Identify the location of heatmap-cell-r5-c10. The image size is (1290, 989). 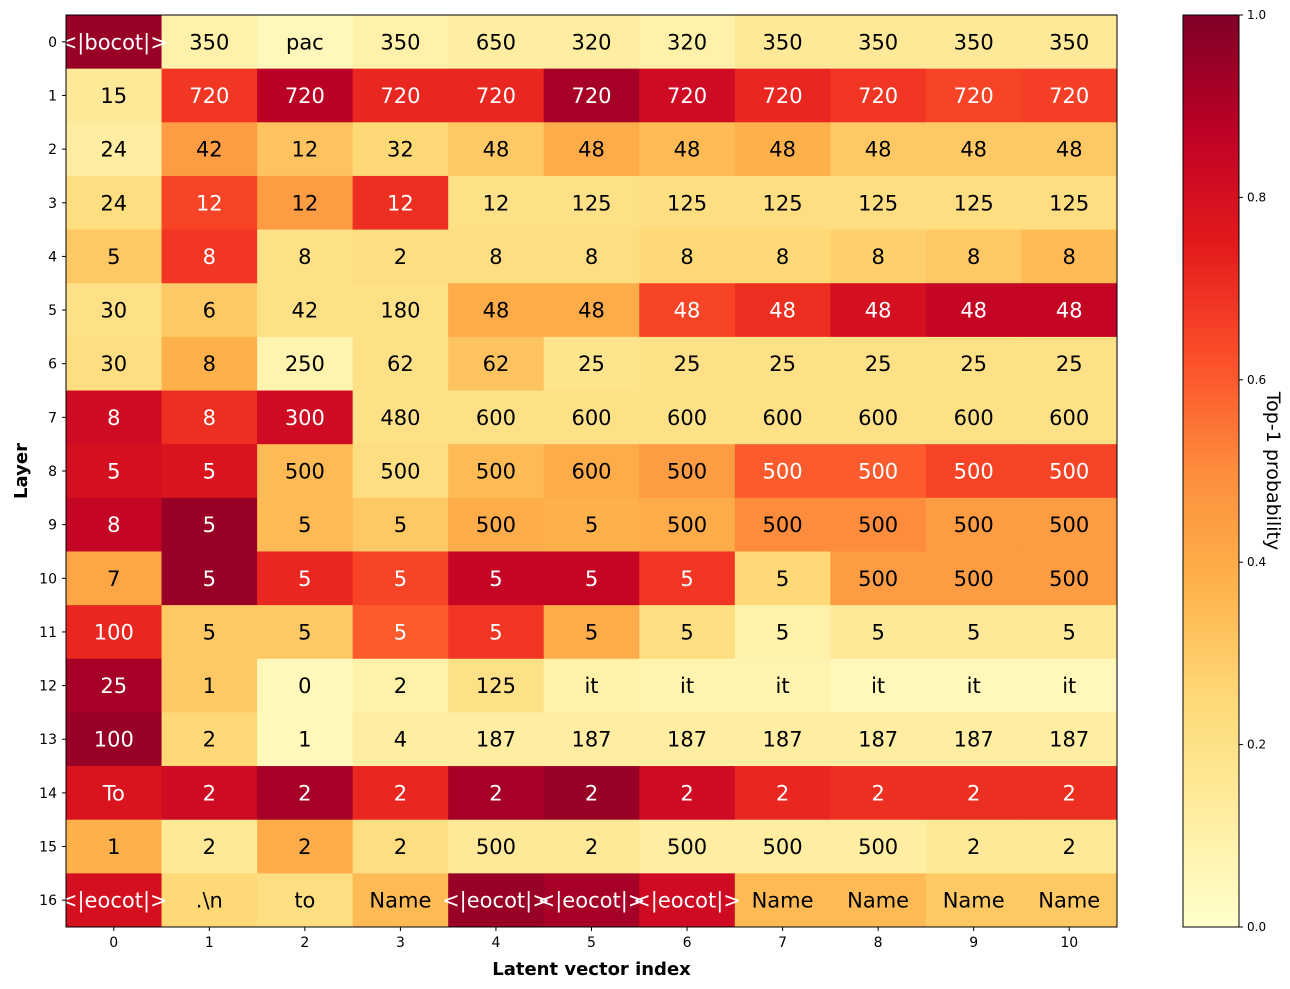
(1069, 310).